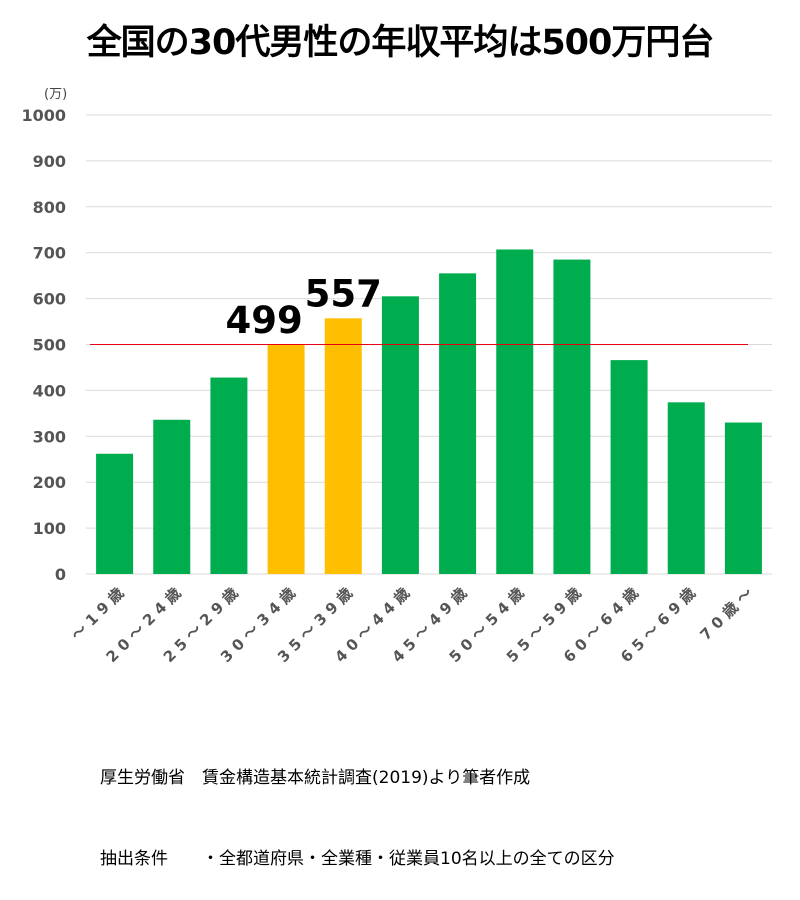 This screenshot has width=800, height=900. Describe the element at coordinates (43, 115) in the screenshot. I see `y-tick-label: 1000` at that location.